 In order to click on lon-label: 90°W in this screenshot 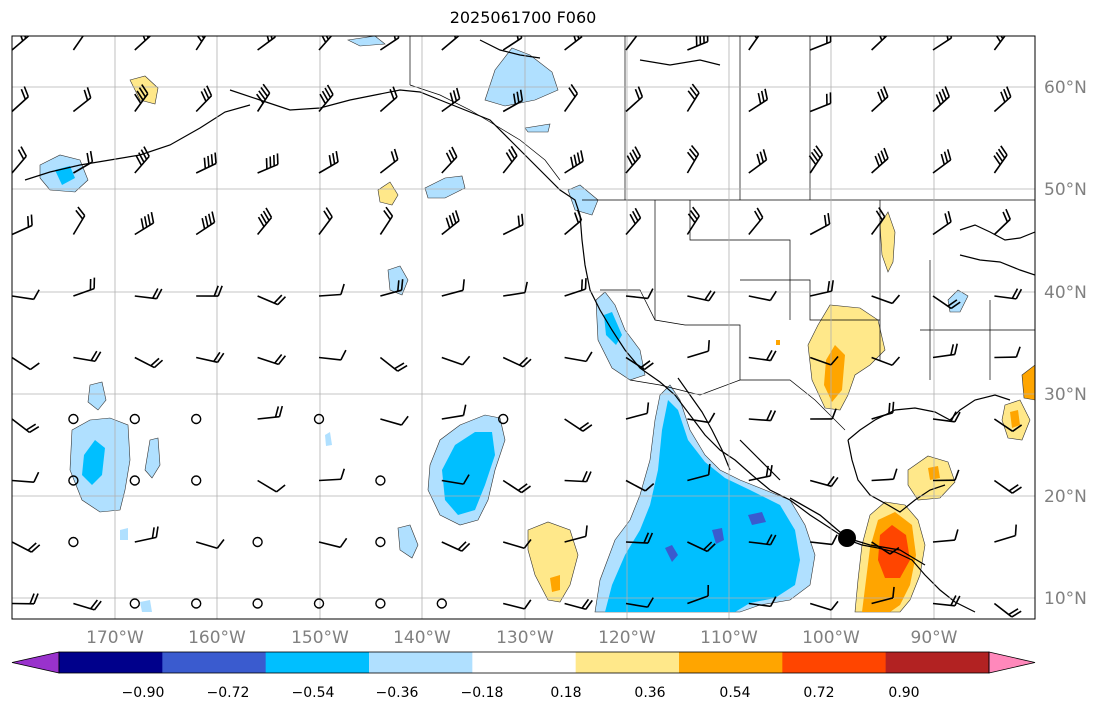, I will do `click(934, 638)`.